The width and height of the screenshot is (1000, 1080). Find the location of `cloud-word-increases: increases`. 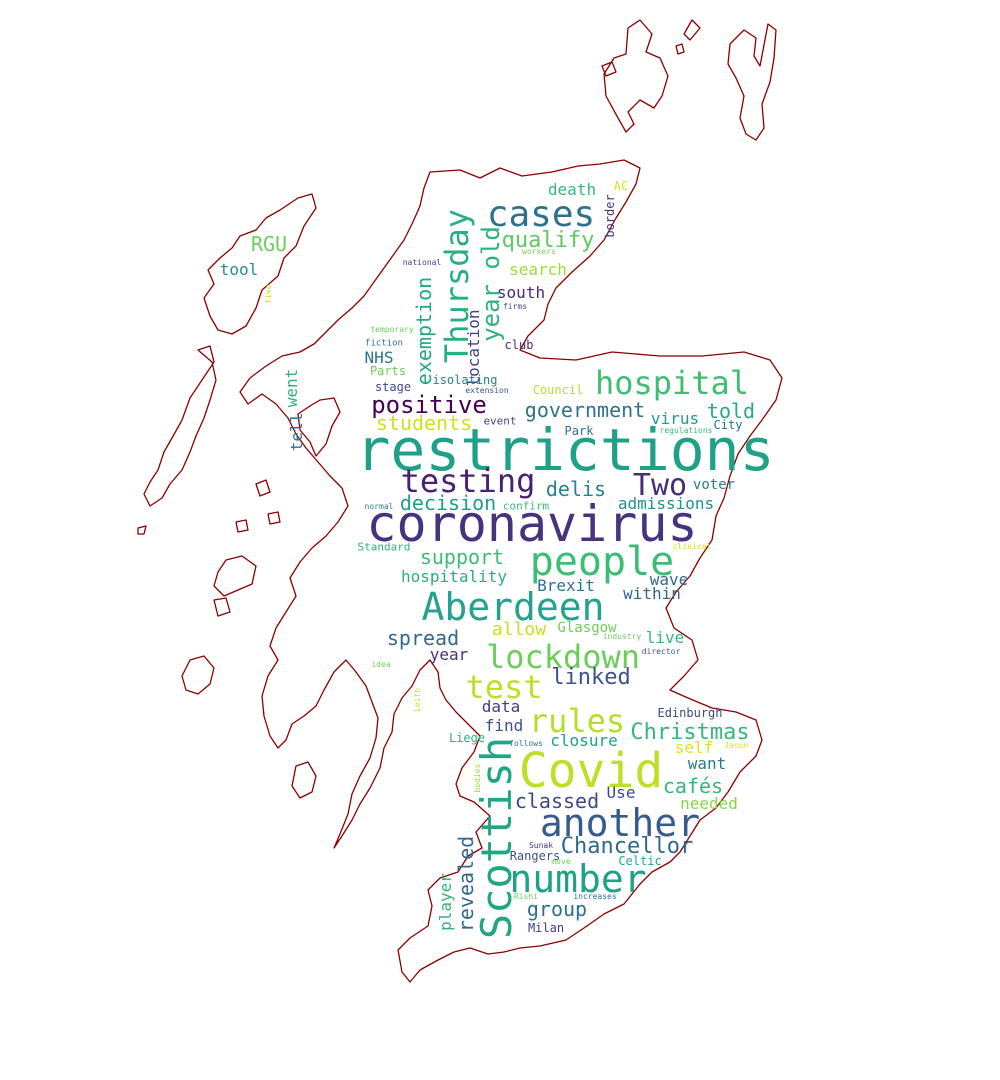

cloud-word-increases: increases is located at coordinates (595, 896).